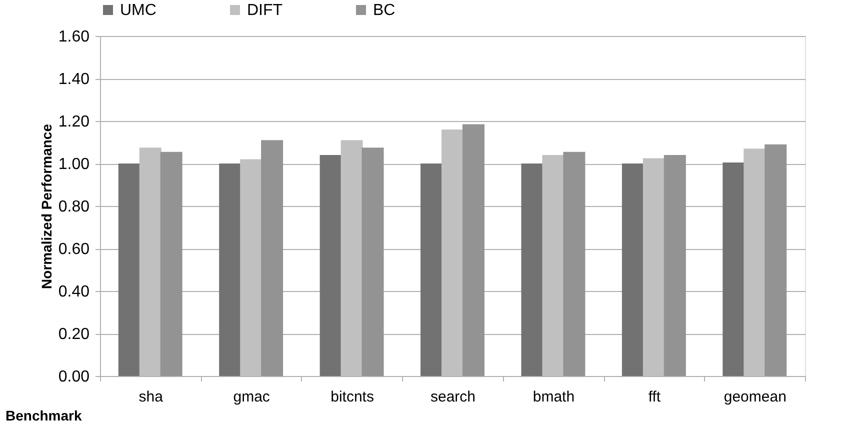 The width and height of the screenshot is (842, 440). I want to click on y-tick-label: 0.20, so click(74, 334).